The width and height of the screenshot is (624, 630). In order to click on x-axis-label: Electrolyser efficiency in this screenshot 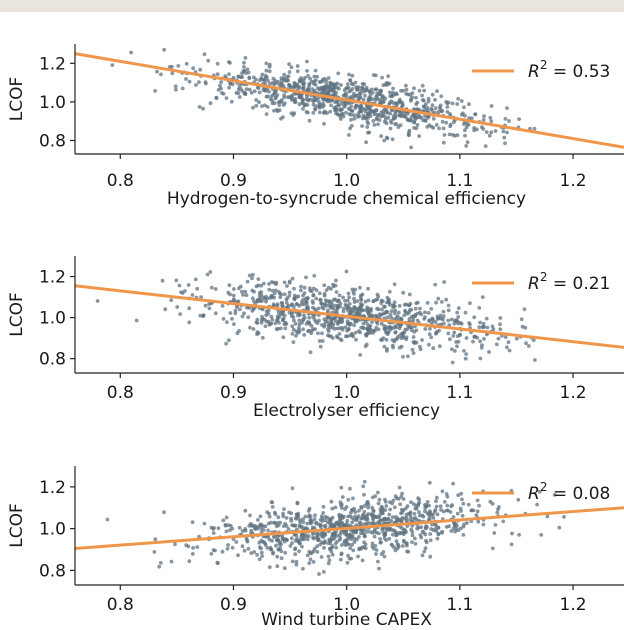, I will do `click(346, 411)`.